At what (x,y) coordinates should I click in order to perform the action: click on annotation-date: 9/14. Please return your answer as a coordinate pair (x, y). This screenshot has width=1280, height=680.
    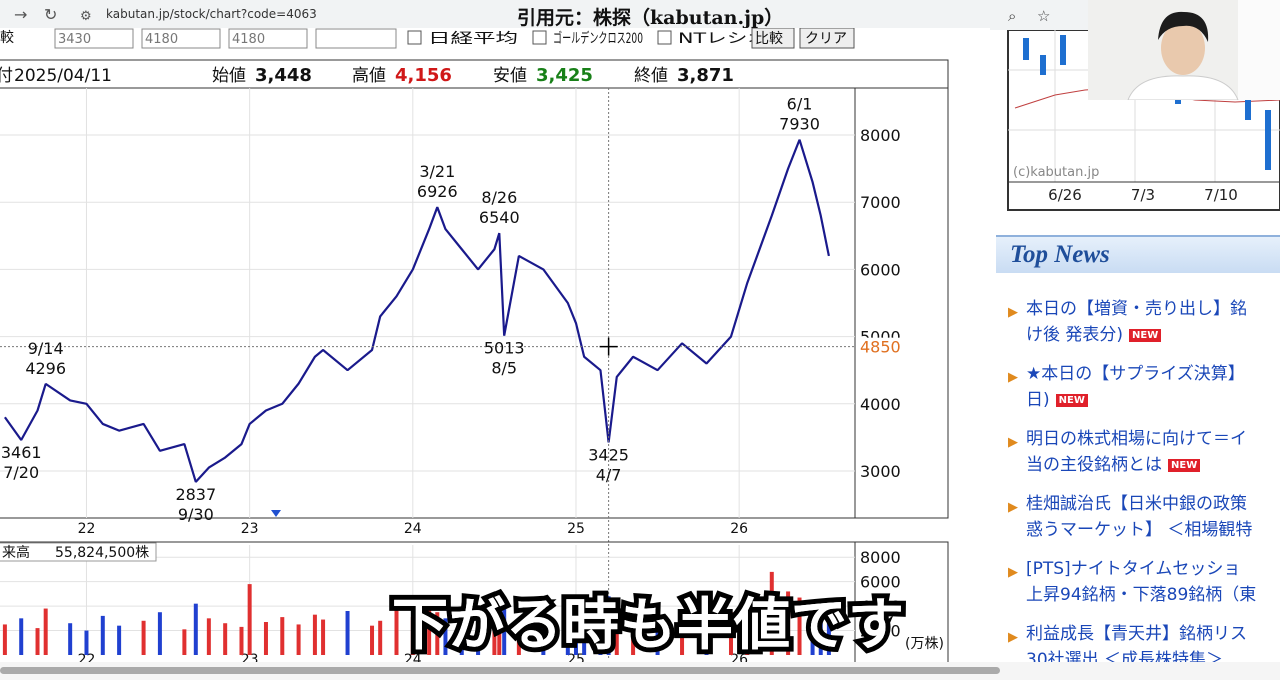
    Looking at the image, I should click on (46, 348).